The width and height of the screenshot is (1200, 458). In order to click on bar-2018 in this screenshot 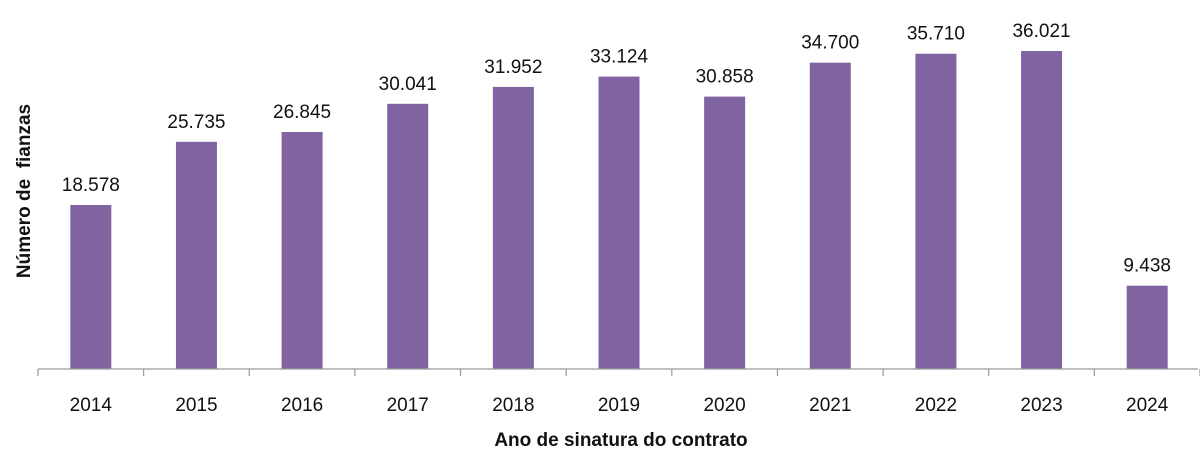, I will do `click(513, 228)`.